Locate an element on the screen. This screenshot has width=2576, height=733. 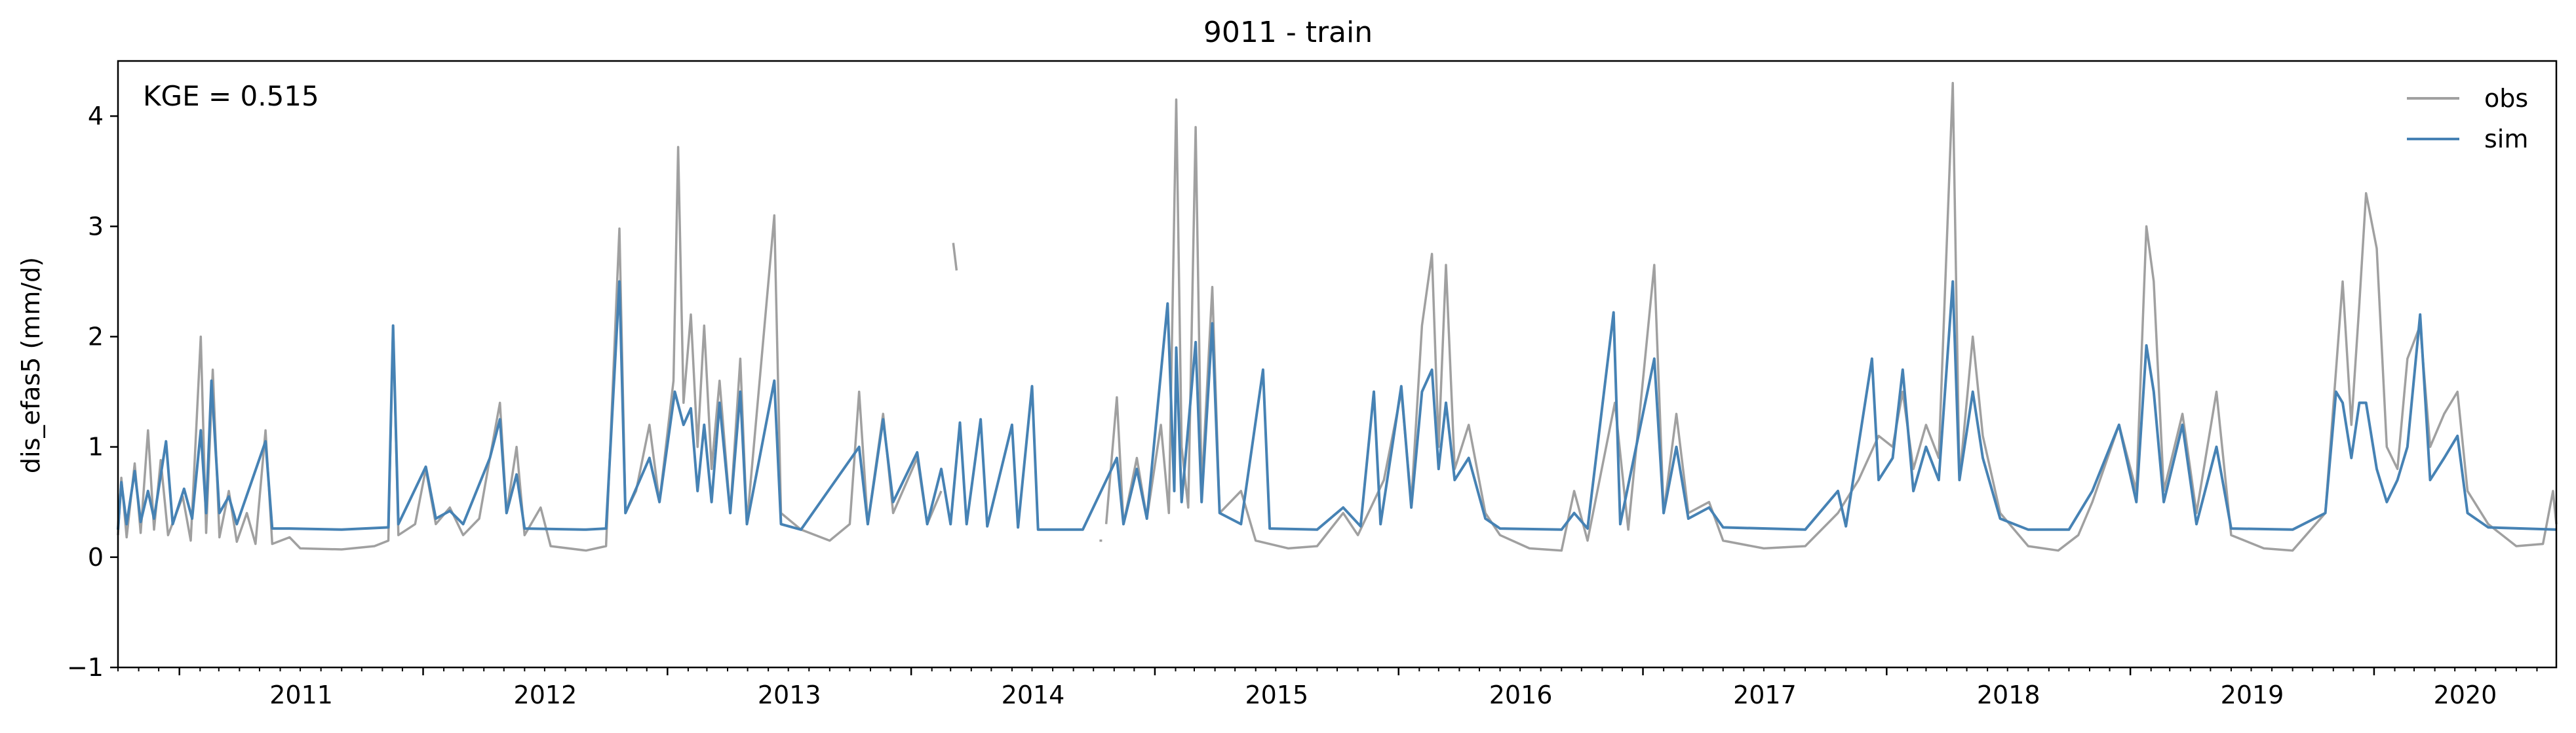
x-tick-label: 2018 is located at coordinates (2008, 695).